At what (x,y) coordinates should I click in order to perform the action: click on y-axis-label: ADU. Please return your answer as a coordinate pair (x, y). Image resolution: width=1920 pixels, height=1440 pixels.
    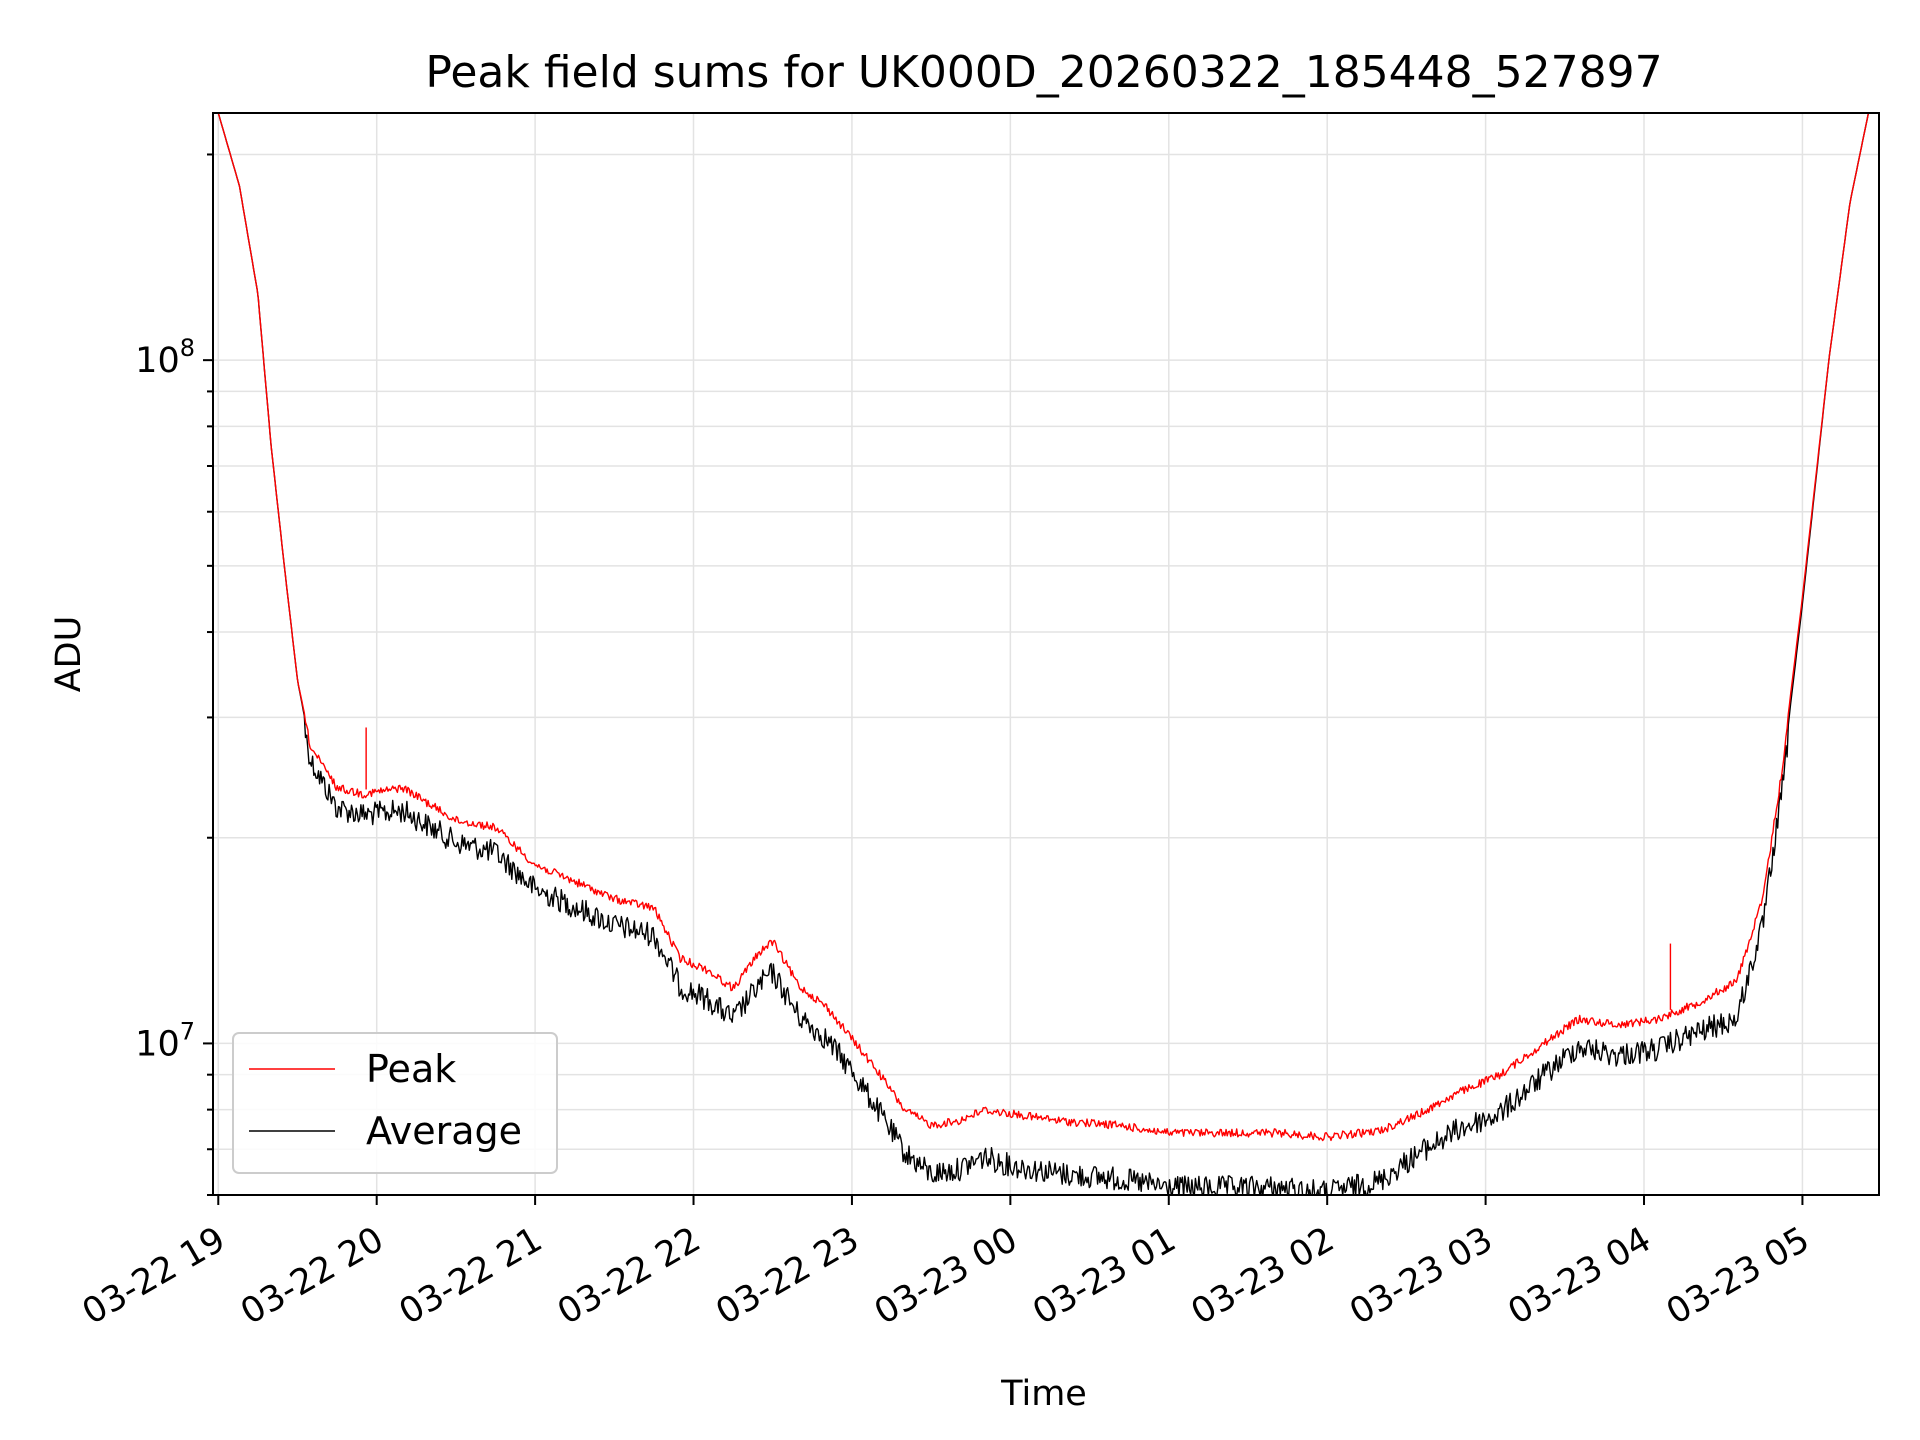
    Looking at the image, I should click on (69, 654).